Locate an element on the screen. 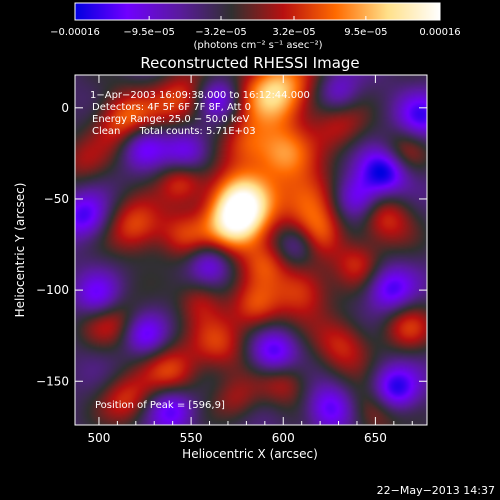 The width and height of the screenshot is (500, 500). y-tick-label: −100 is located at coordinates (52, 290).